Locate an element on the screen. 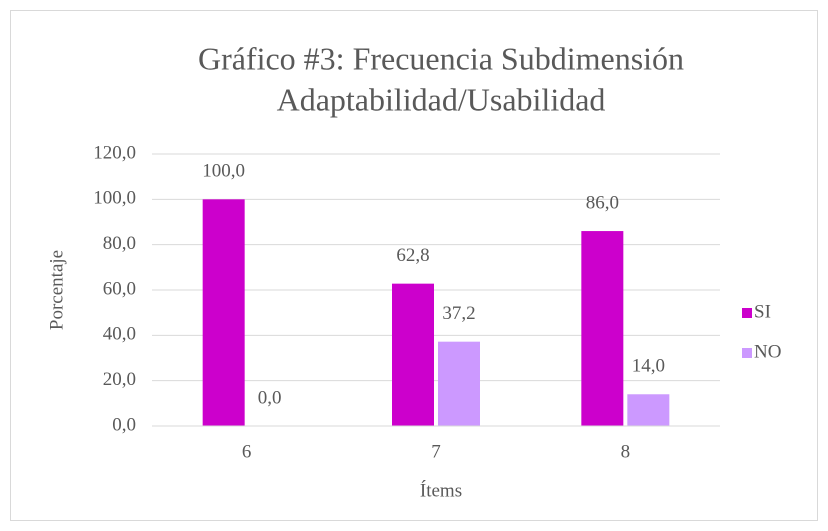 The width and height of the screenshot is (828, 531). data-label: 86,0 is located at coordinates (602, 202).